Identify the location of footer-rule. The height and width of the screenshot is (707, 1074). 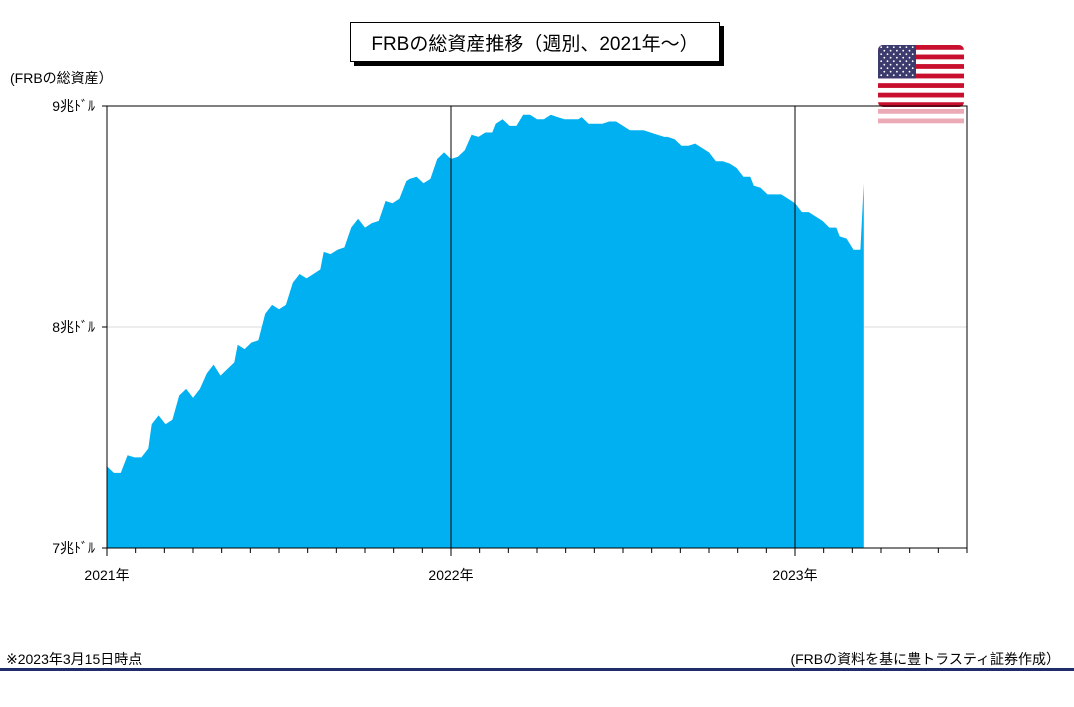
(537, 669).